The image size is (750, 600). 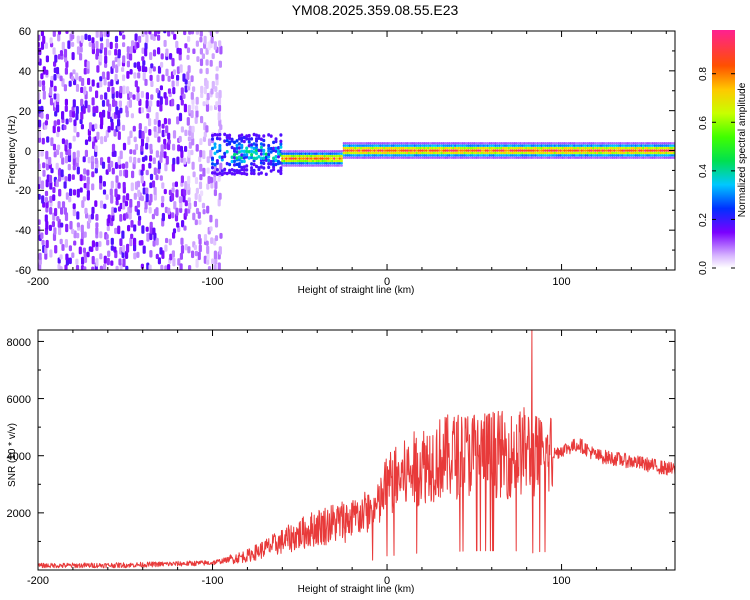 What do you see at coordinates (703, 123) in the screenshot?
I see `colorbar-tick: 0.6` at bounding box center [703, 123].